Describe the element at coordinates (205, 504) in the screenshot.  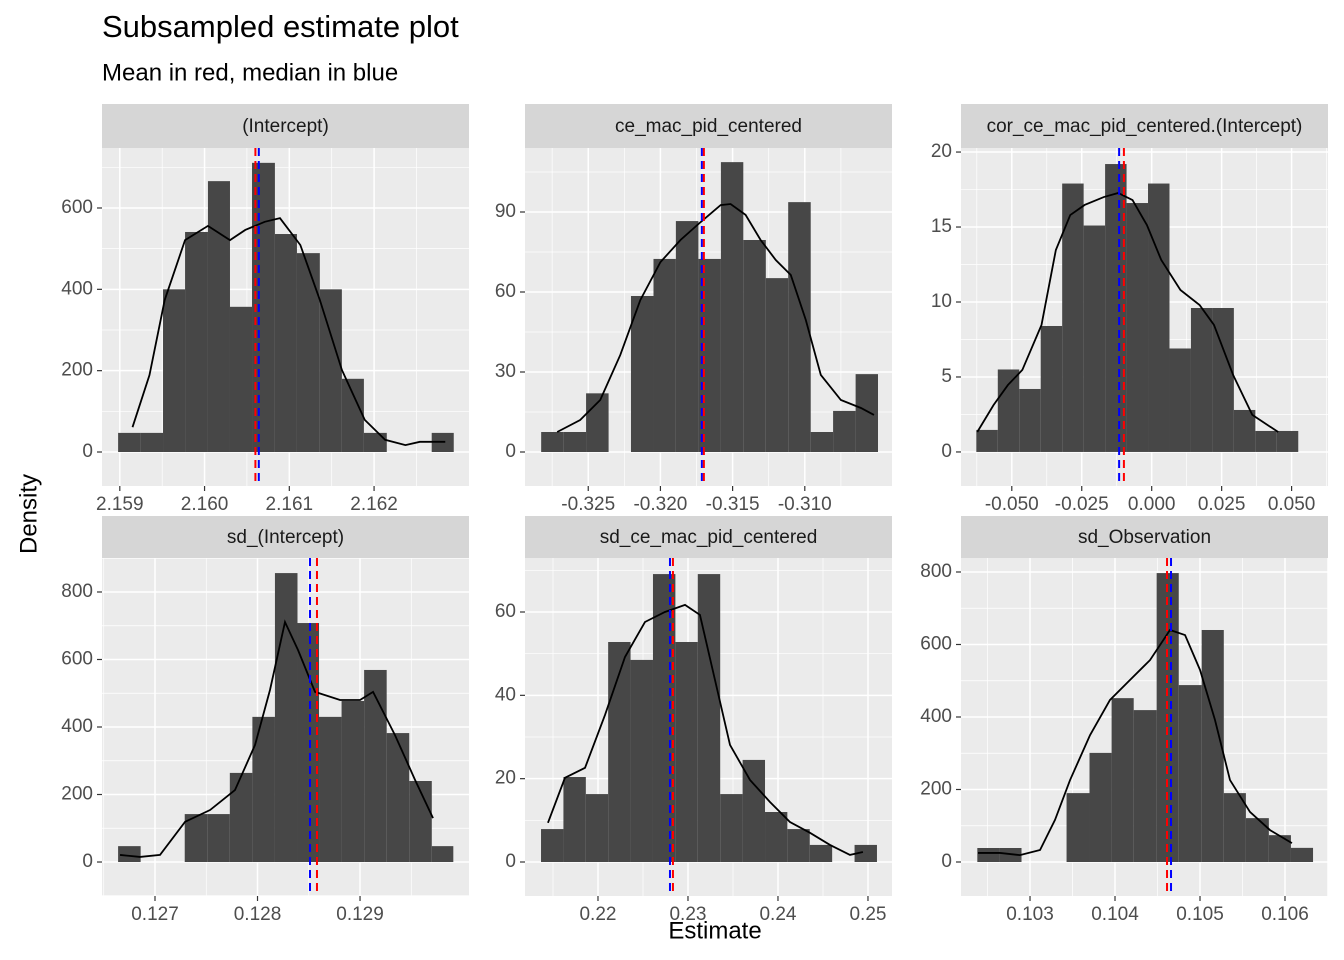
I see `x-tick-label: 2.160` at that location.